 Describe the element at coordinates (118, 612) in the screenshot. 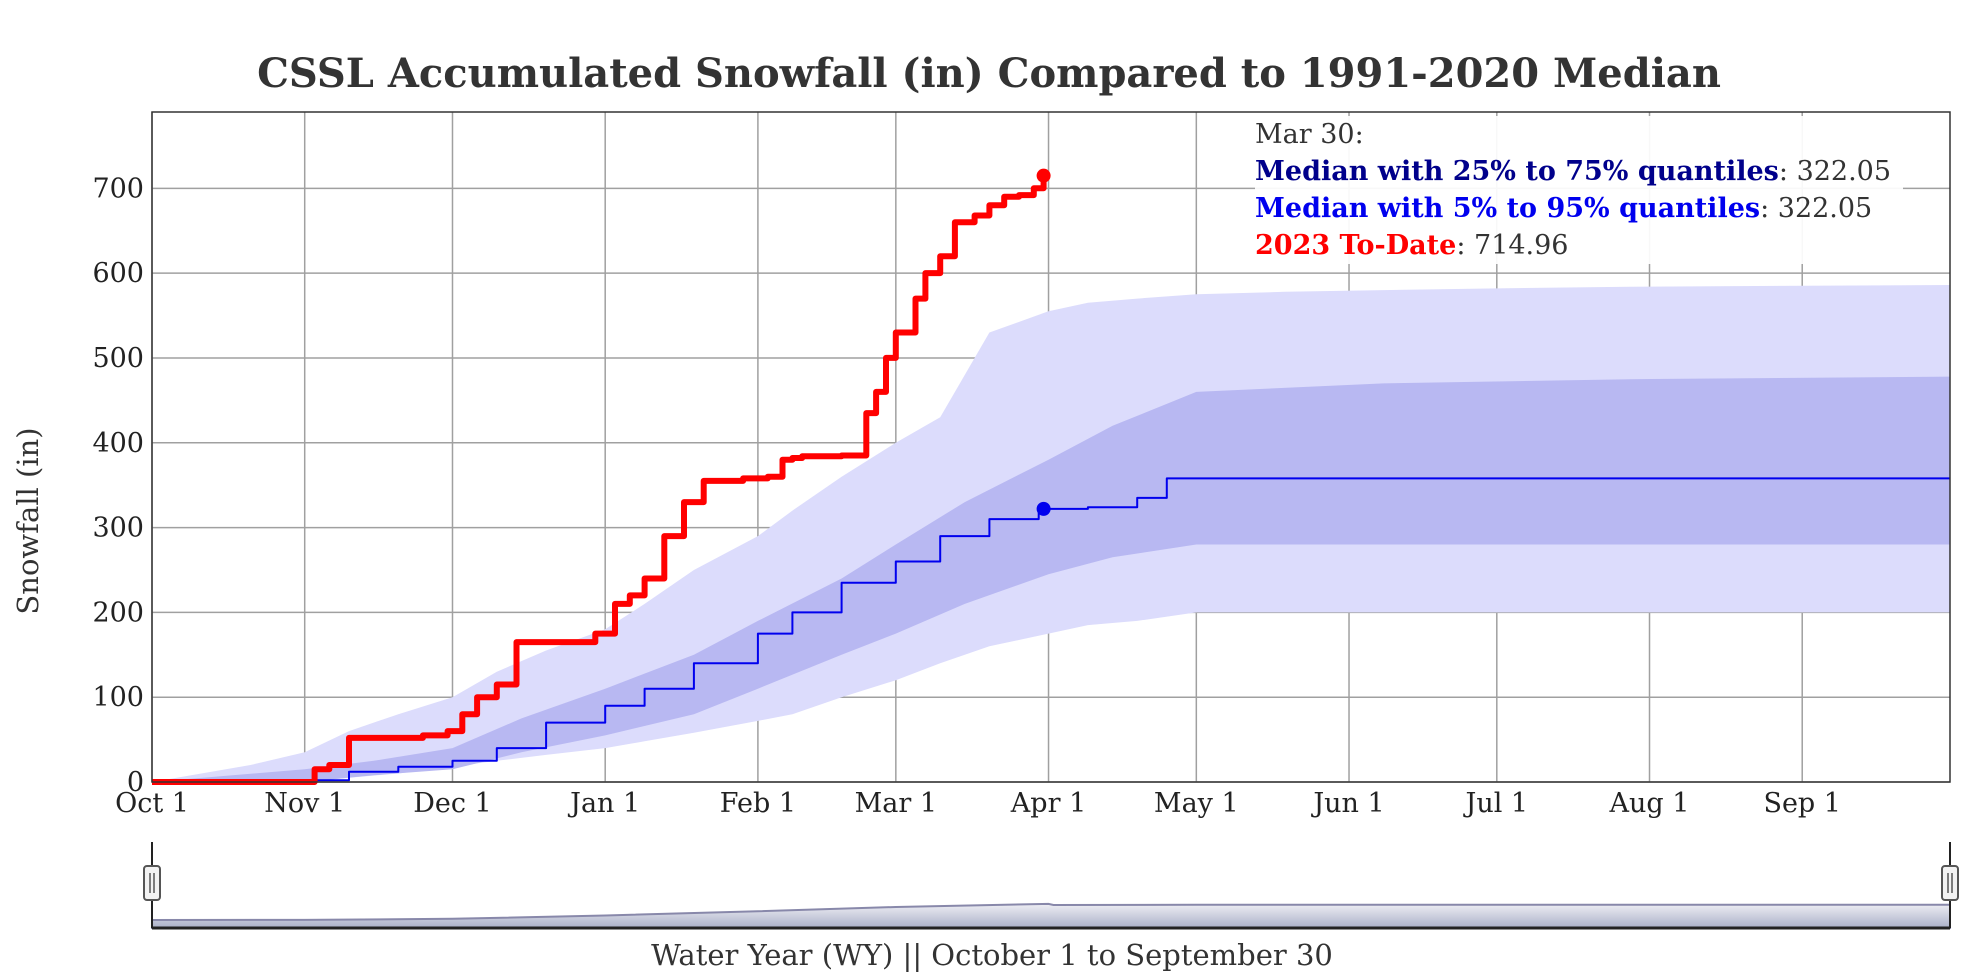

I see `y-tick-label: 200` at that location.